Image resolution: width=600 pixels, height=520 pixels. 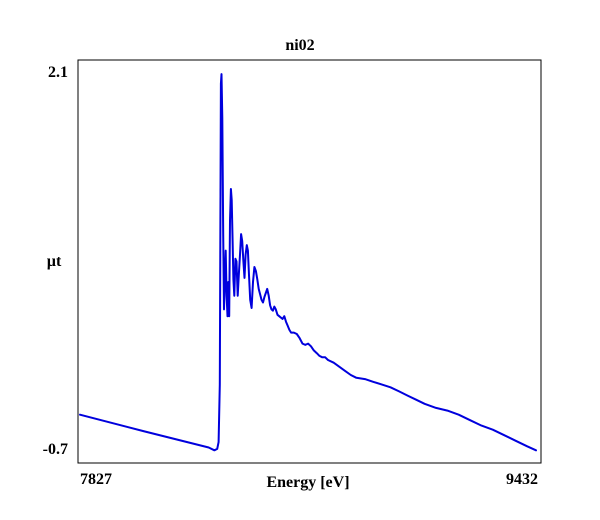 What do you see at coordinates (58, 72) in the screenshot?
I see `y-tick-label-max: 2.1` at bounding box center [58, 72].